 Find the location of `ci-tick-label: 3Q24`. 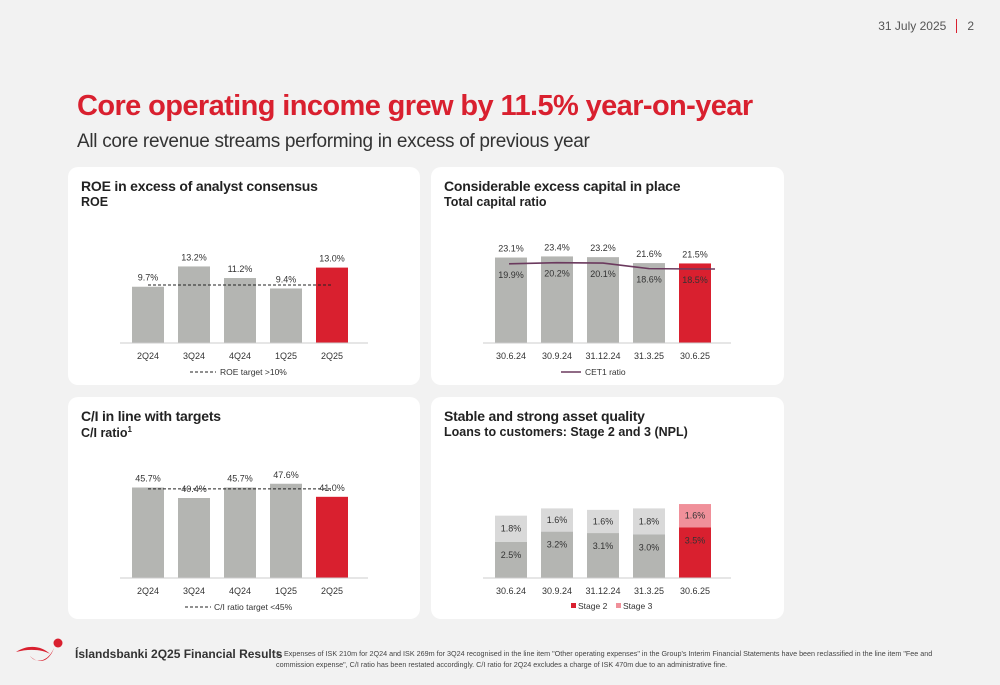

ci-tick-label: 3Q24 is located at coordinates (194, 591).